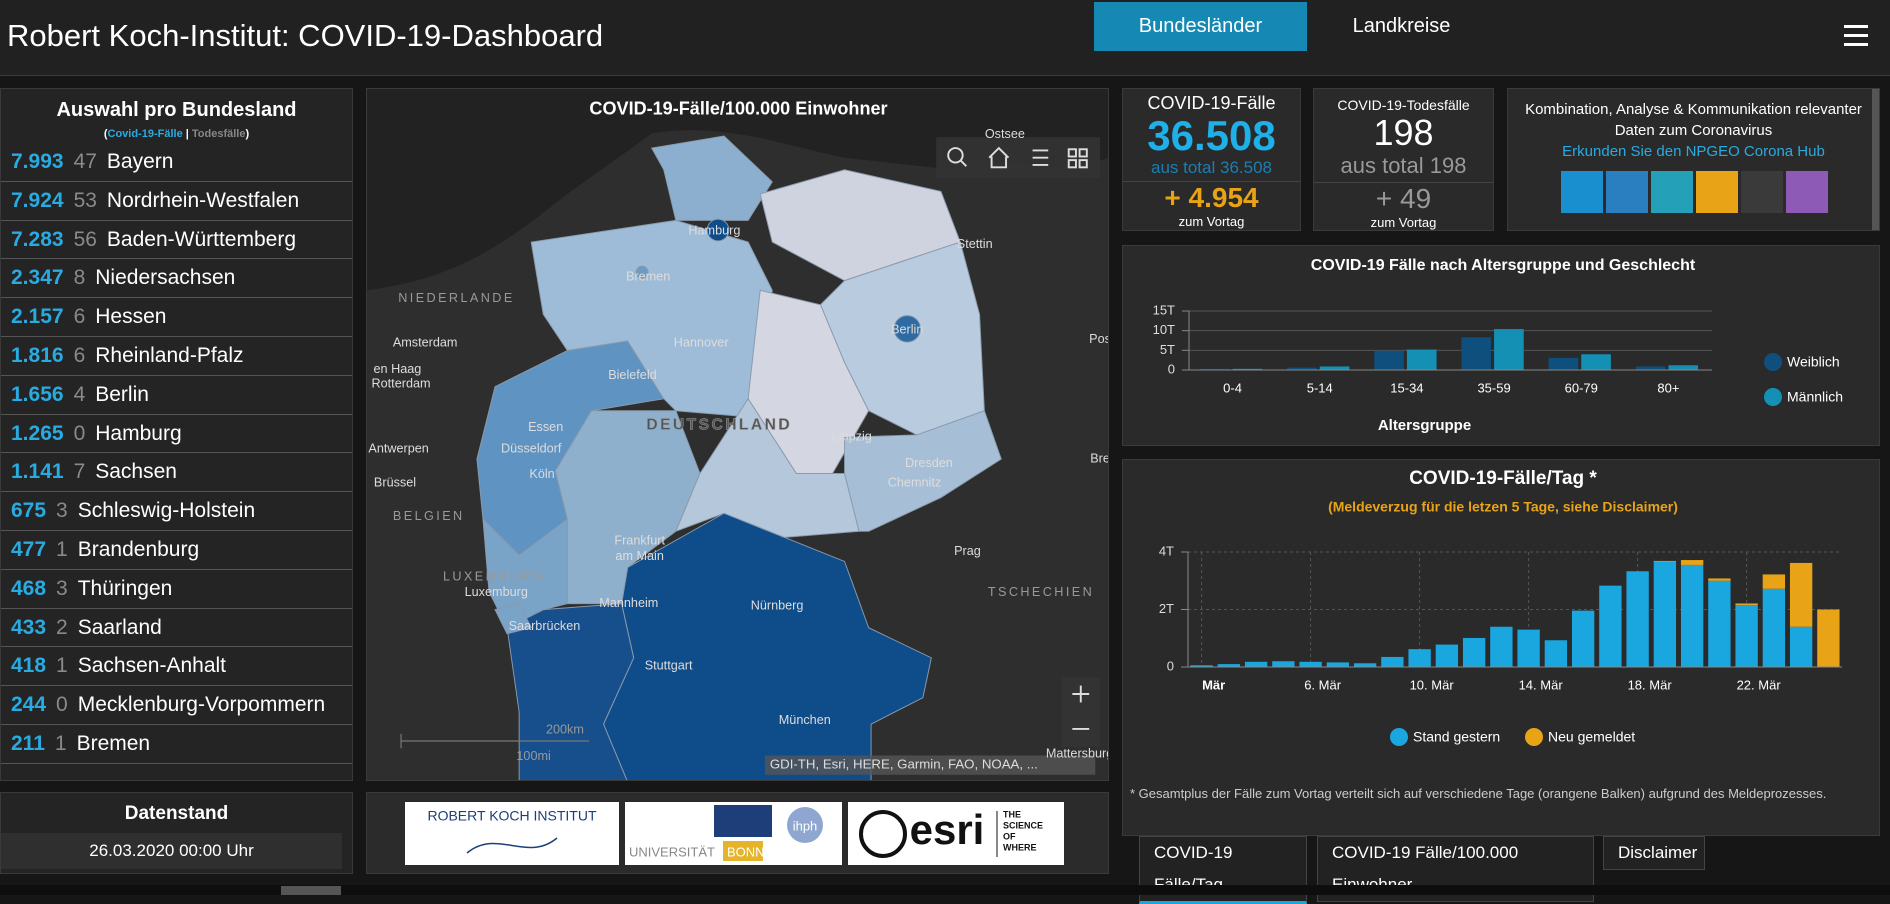 This screenshot has height=904, width=1890. Describe the element at coordinates (176, 201) in the screenshot. I see `state-row: 7.924 53 Nordrhein-Westfalen` at that location.